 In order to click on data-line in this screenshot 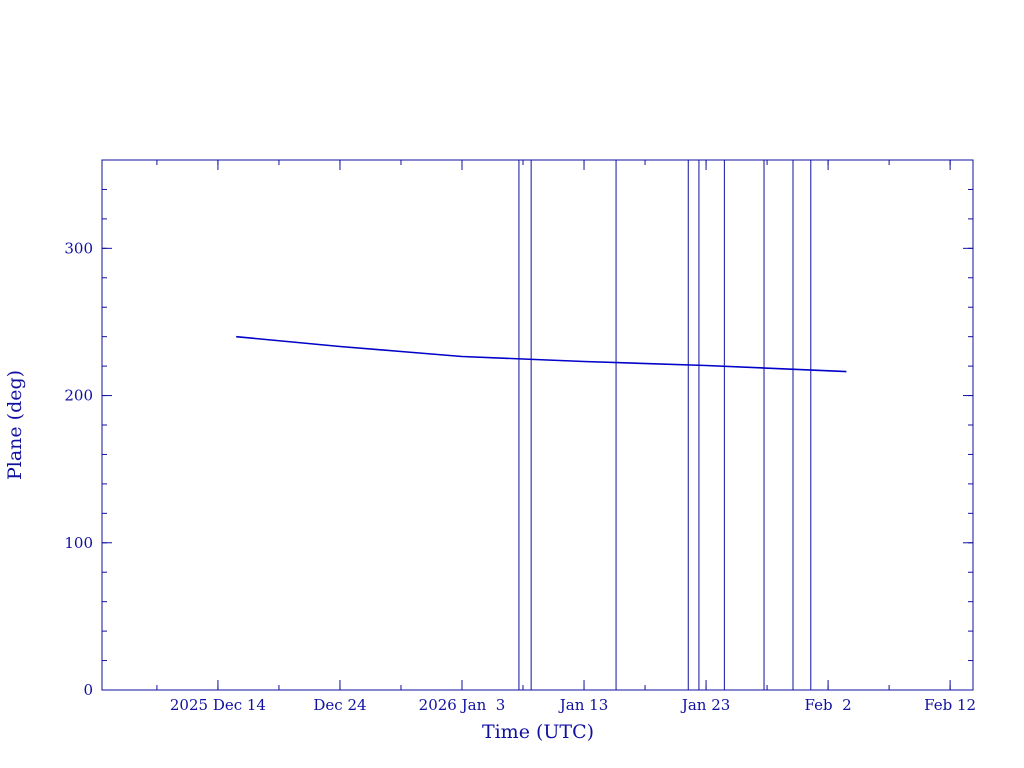, I will do `click(541, 354)`.